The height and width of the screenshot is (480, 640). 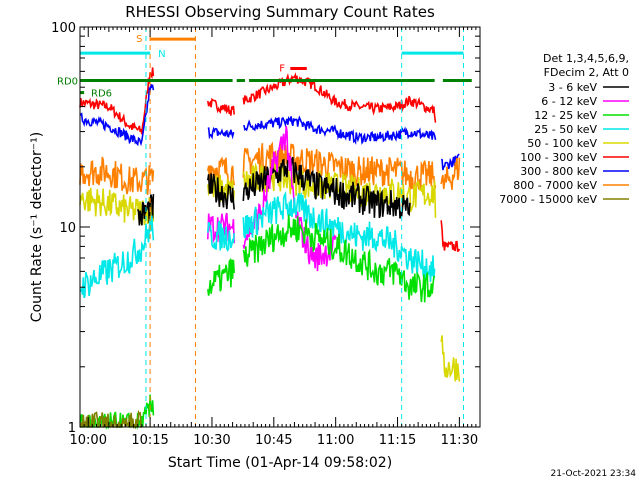 I want to click on series-6-12-kev, so click(x=272, y=198).